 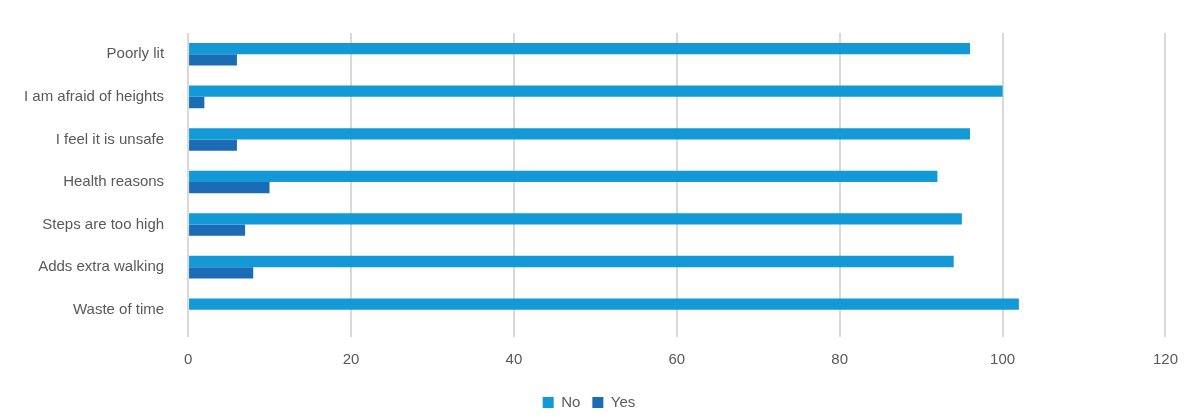 What do you see at coordinates (101, 266) in the screenshot?
I see `y-tick-label: Adds extra walking` at bounding box center [101, 266].